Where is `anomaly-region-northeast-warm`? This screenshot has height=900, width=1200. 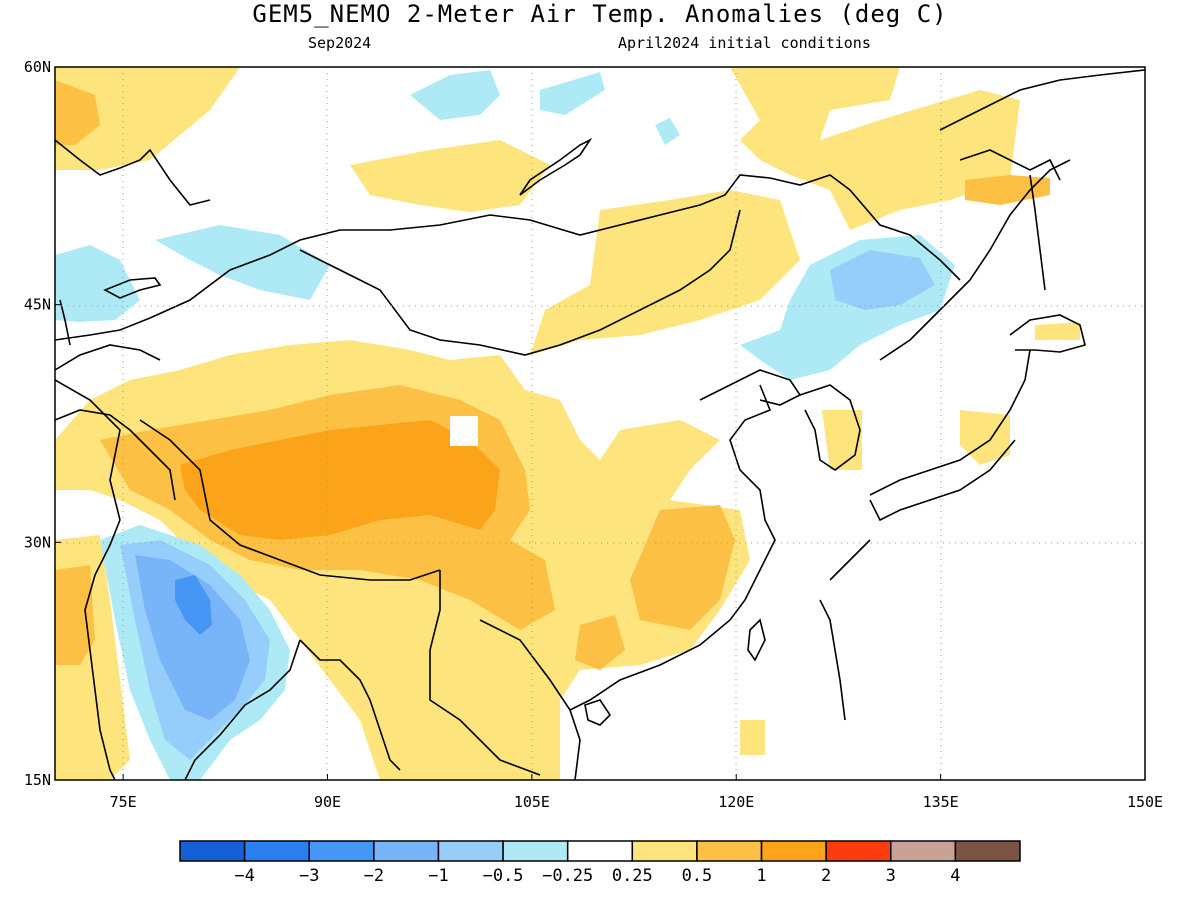
anomaly-region-northeast-warm is located at coordinates (875, 148).